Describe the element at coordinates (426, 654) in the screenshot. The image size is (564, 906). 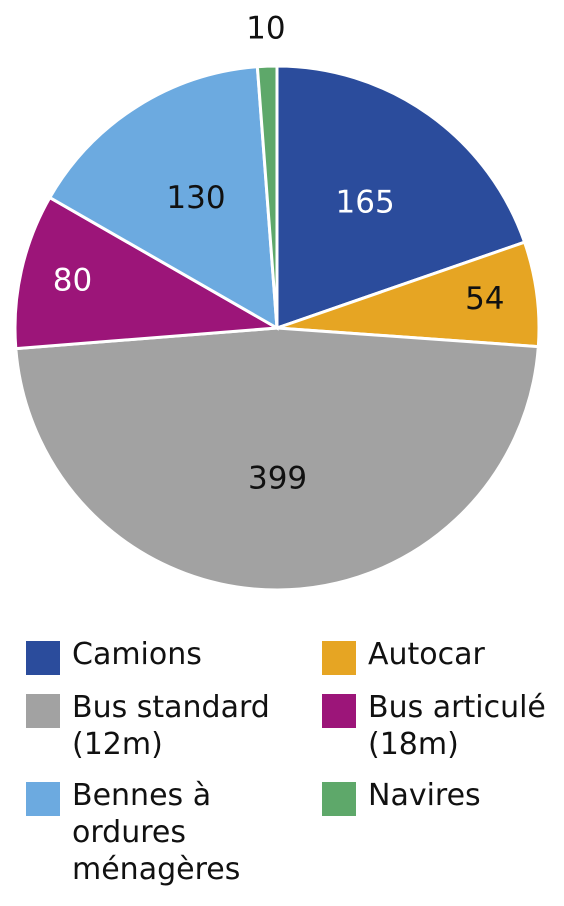
I see `legend-label: Autocar` at that location.